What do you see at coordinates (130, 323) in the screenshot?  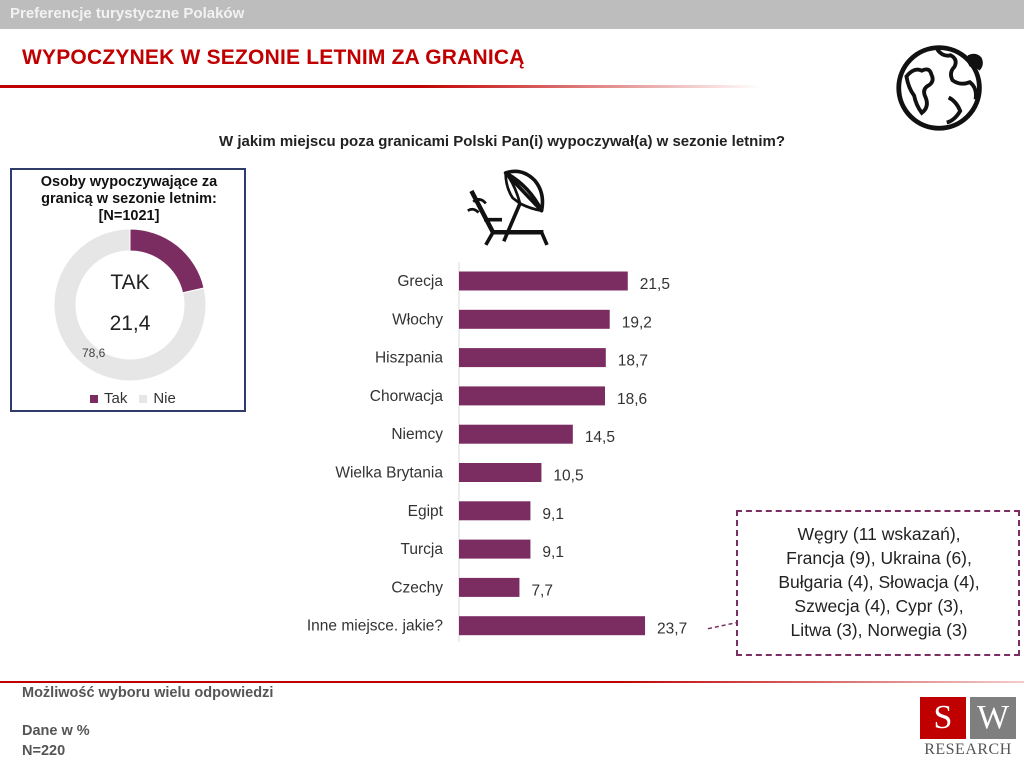 I see `donut-center-value: 21,4` at bounding box center [130, 323].